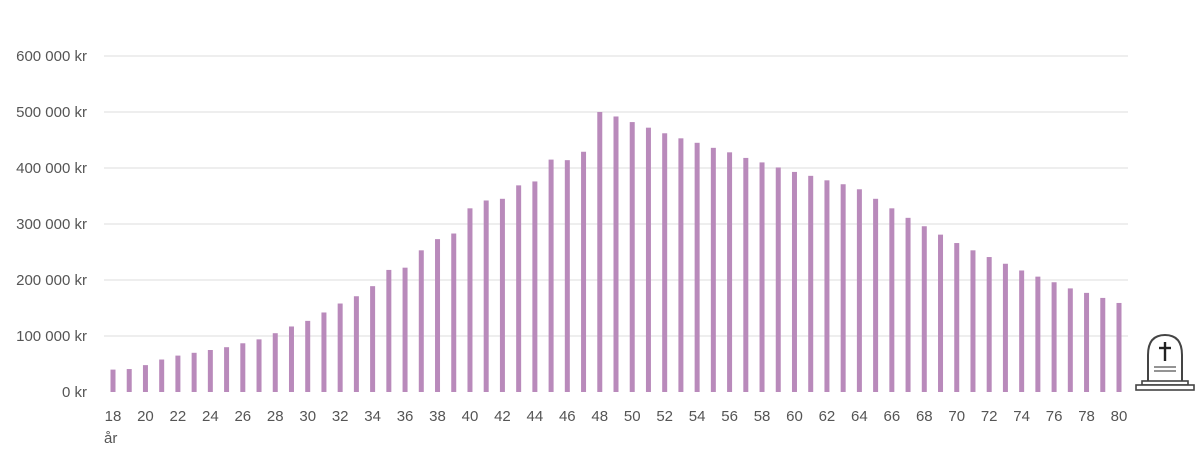 The width and height of the screenshot is (1200, 458). I want to click on x-tick-label: 76, so click(1054, 416).